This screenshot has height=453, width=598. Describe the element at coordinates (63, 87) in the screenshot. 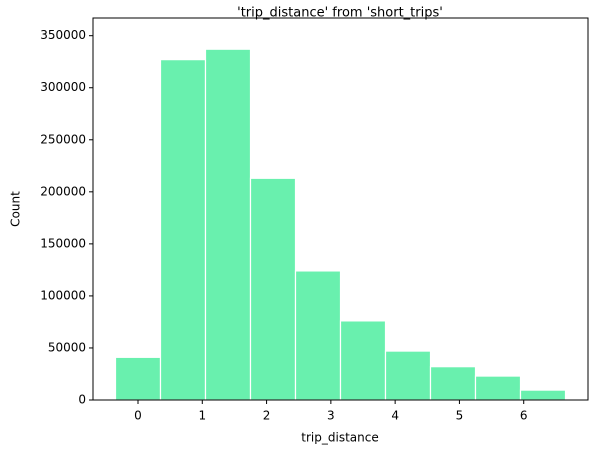

I see `y-tick-label: 300000` at that location.